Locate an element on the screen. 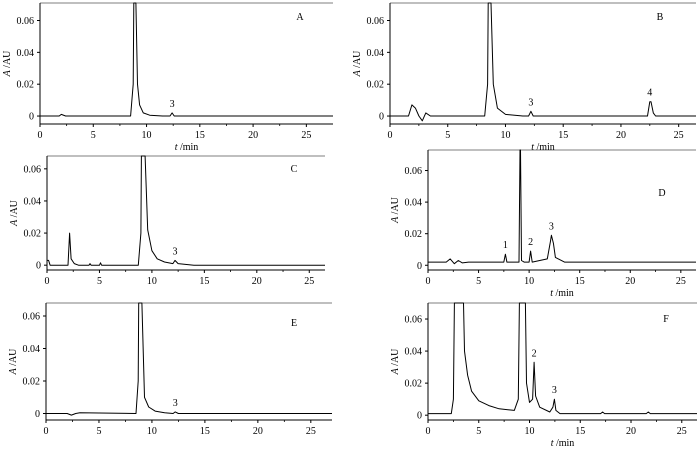 The width and height of the screenshot is (700, 452). panel-letter: F is located at coordinates (666, 319).